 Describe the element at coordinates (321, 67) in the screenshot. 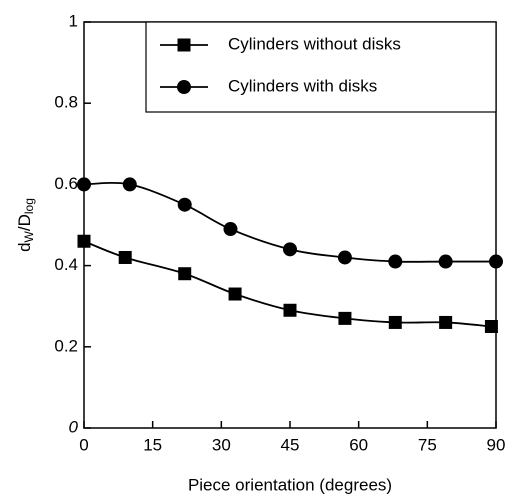

I see `legend-box` at that location.